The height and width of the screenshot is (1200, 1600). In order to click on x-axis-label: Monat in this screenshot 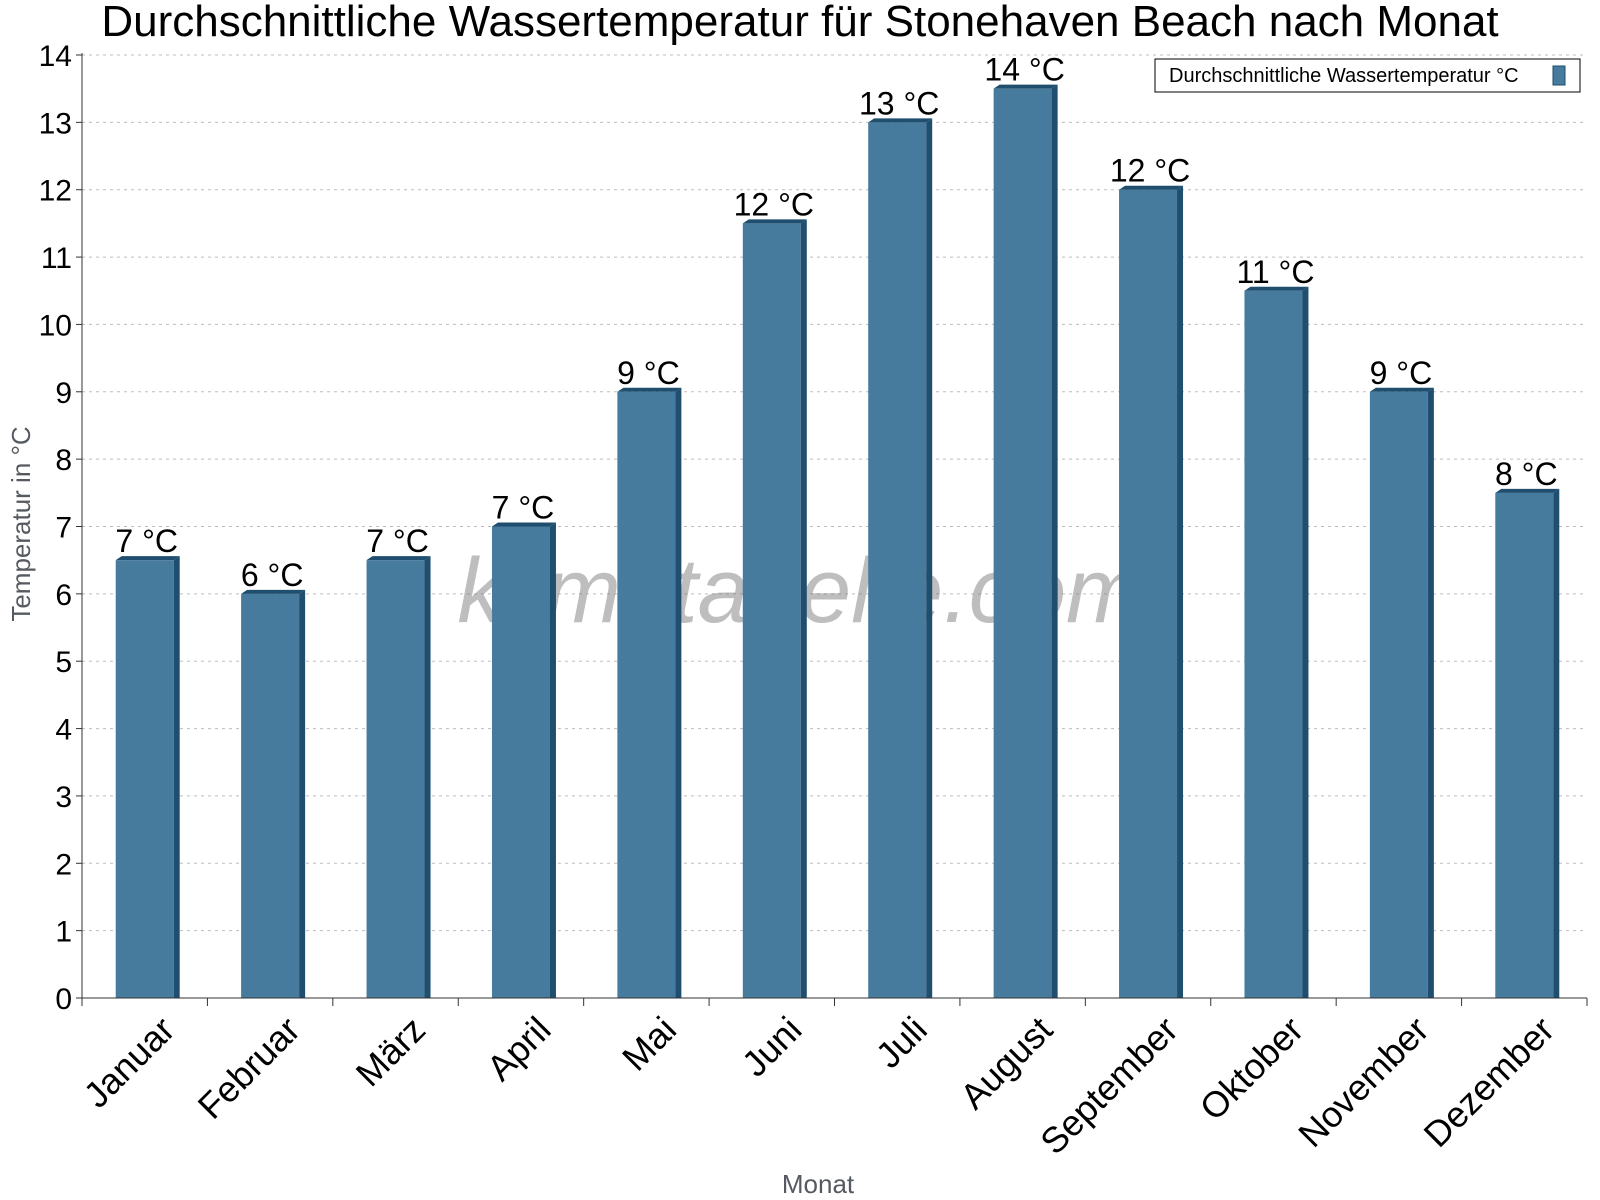, I will do `click(818, 1184)`.